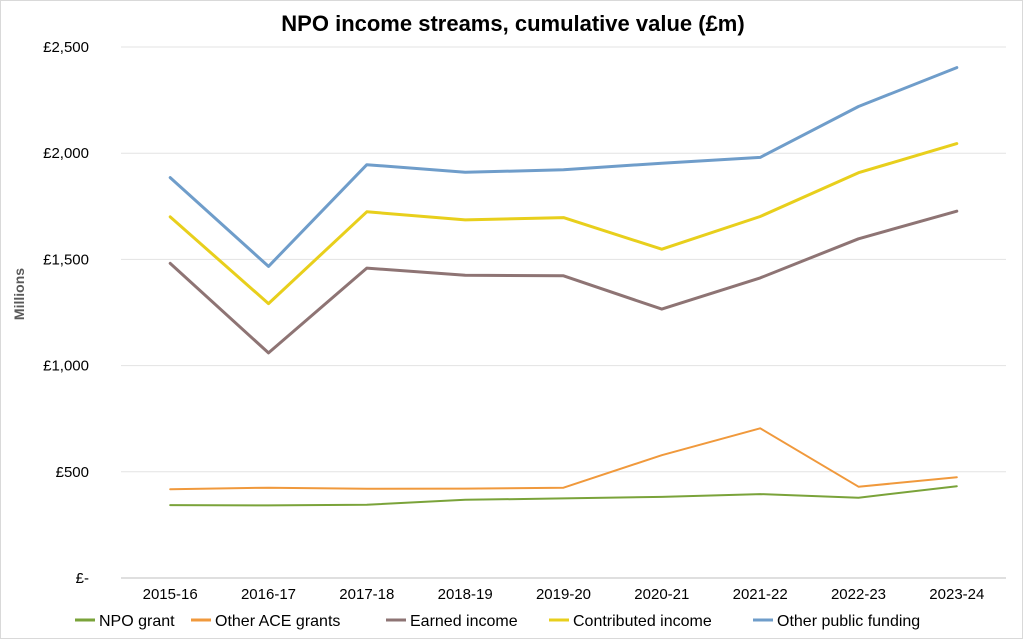 The height and width of the screenshot is (641, 1024). Describe the element at coordinates (366, 594) in the screenshot. I see `x-tick-label: 2017-18` at that location.